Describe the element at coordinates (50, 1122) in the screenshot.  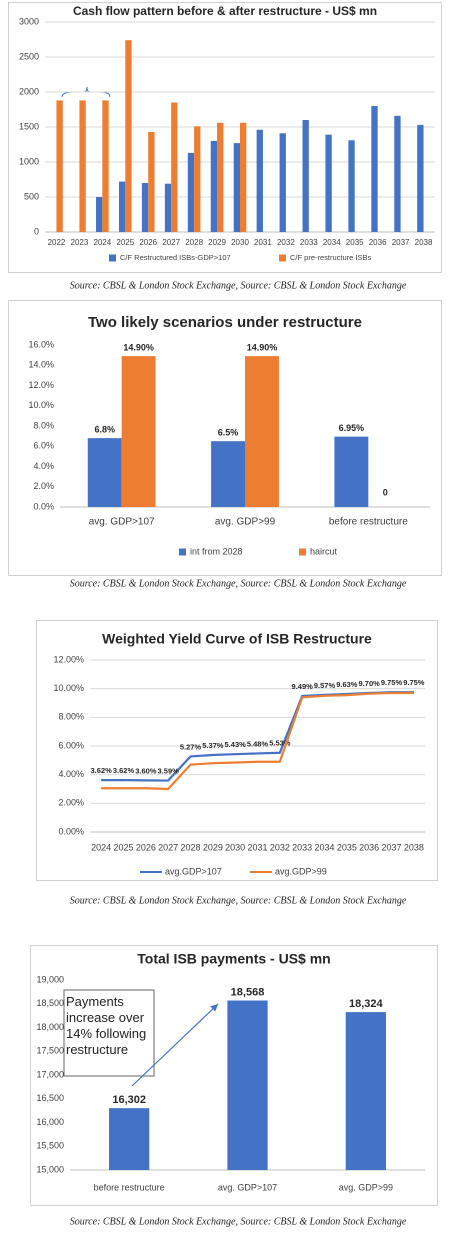
I see `y-tick-label: 16,000` at that location.